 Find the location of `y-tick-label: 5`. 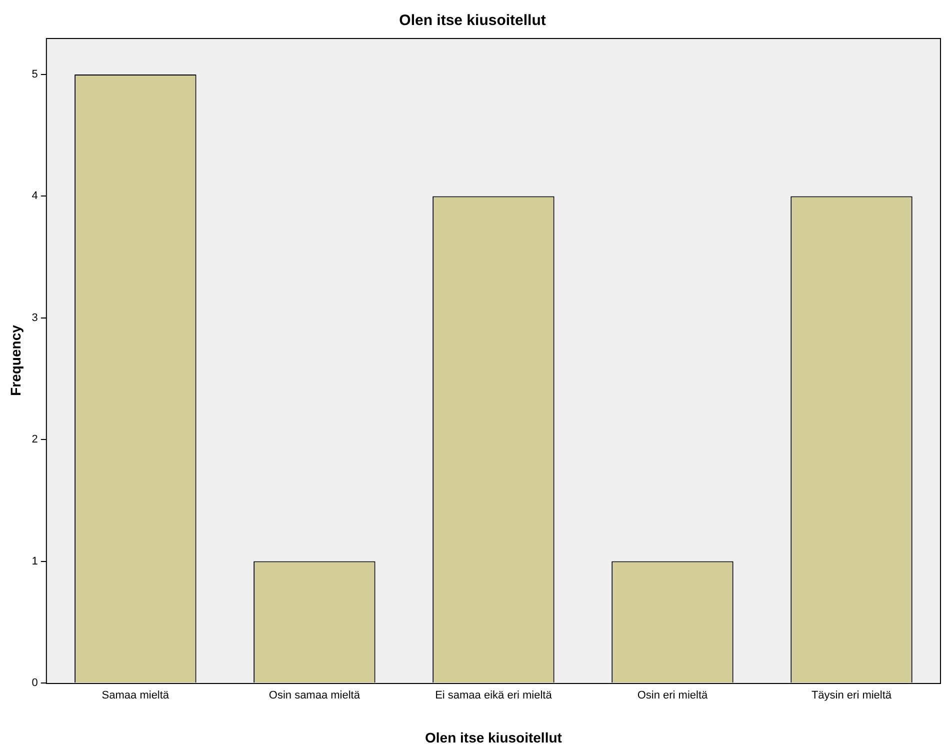

y-tick-label: 5 is located at coordinates (35, 74).